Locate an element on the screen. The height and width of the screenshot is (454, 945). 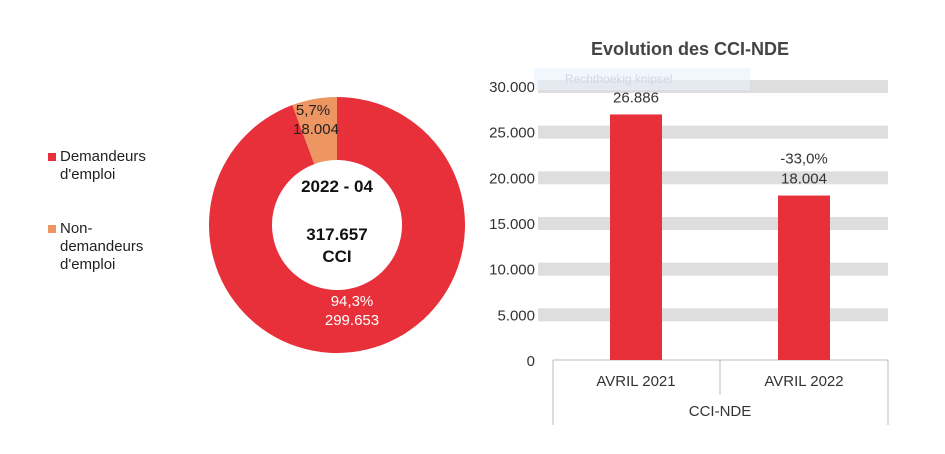
donut-slice is located at coordinates (314, 131).